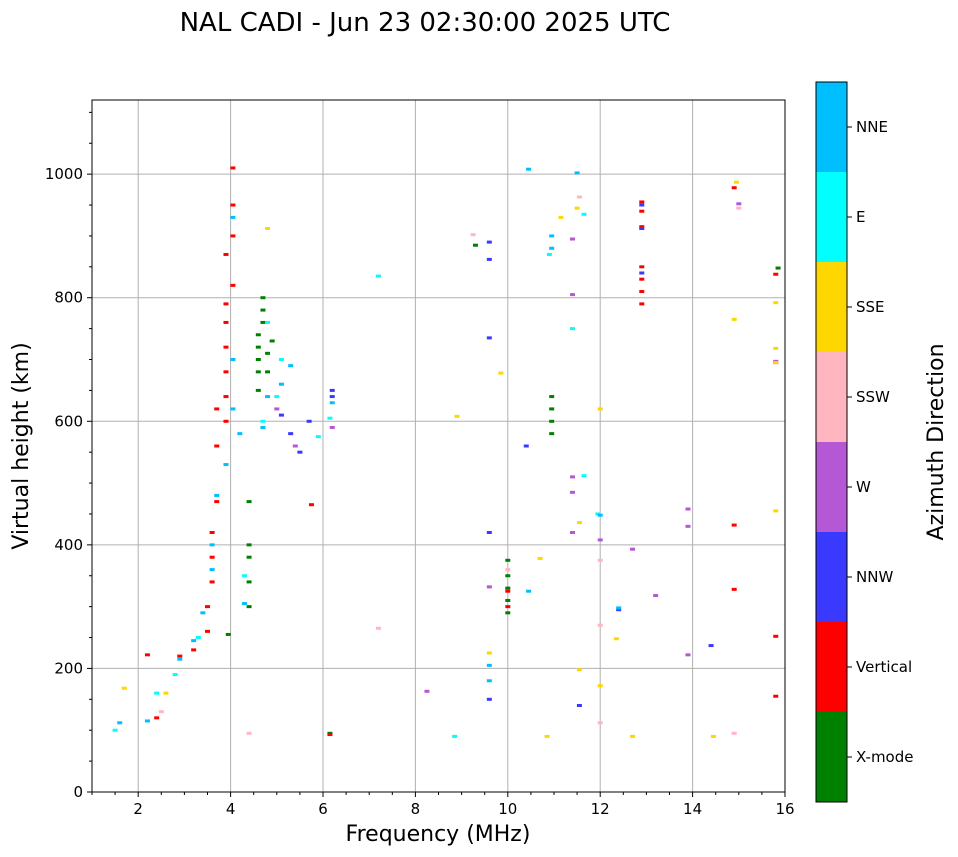  Describe the element at coordinates (784, 809) in the screenshot. I see `x-tick-label-7: 16` at that location.